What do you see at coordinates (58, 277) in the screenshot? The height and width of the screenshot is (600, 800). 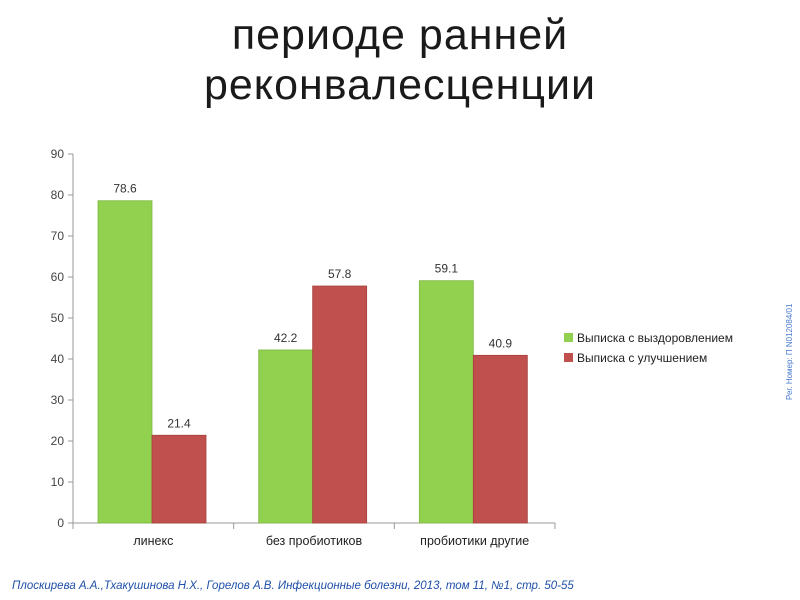 I see `y-tick-label: 60` at bounding box center [58, 277].